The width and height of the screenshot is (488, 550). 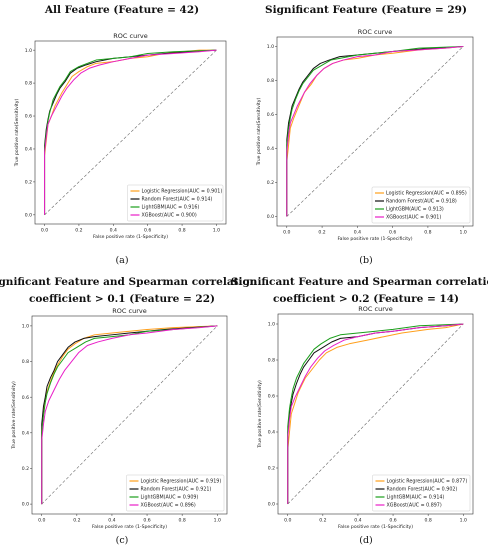 What do you see at coordinates (122, 299) in the screenshot?
I see `panel-heading: coefficient > 0.1 (Feature = 22)` at bounding box center [122, 299].